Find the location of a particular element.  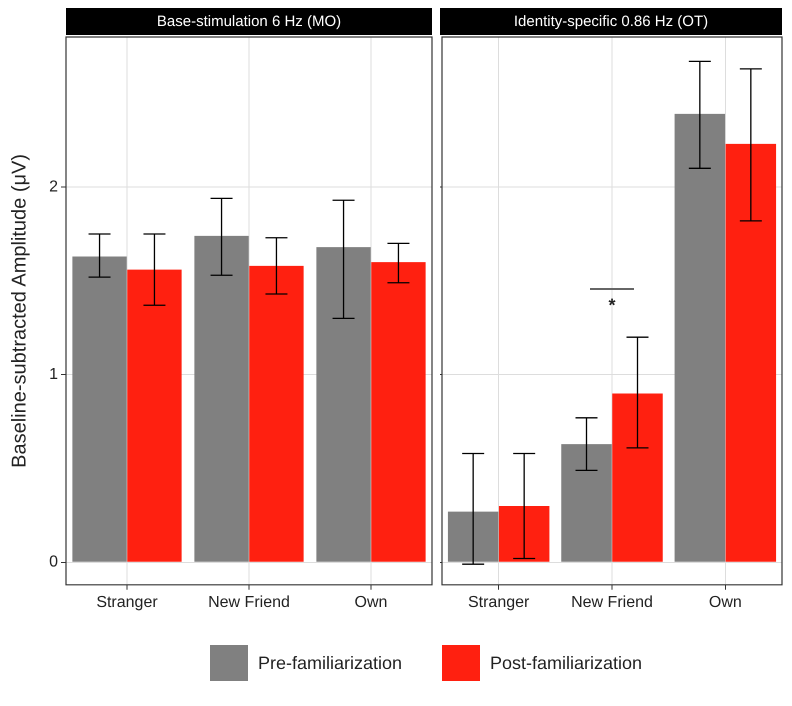

y-tick-label: 2 is located at coordinates (53, 187).